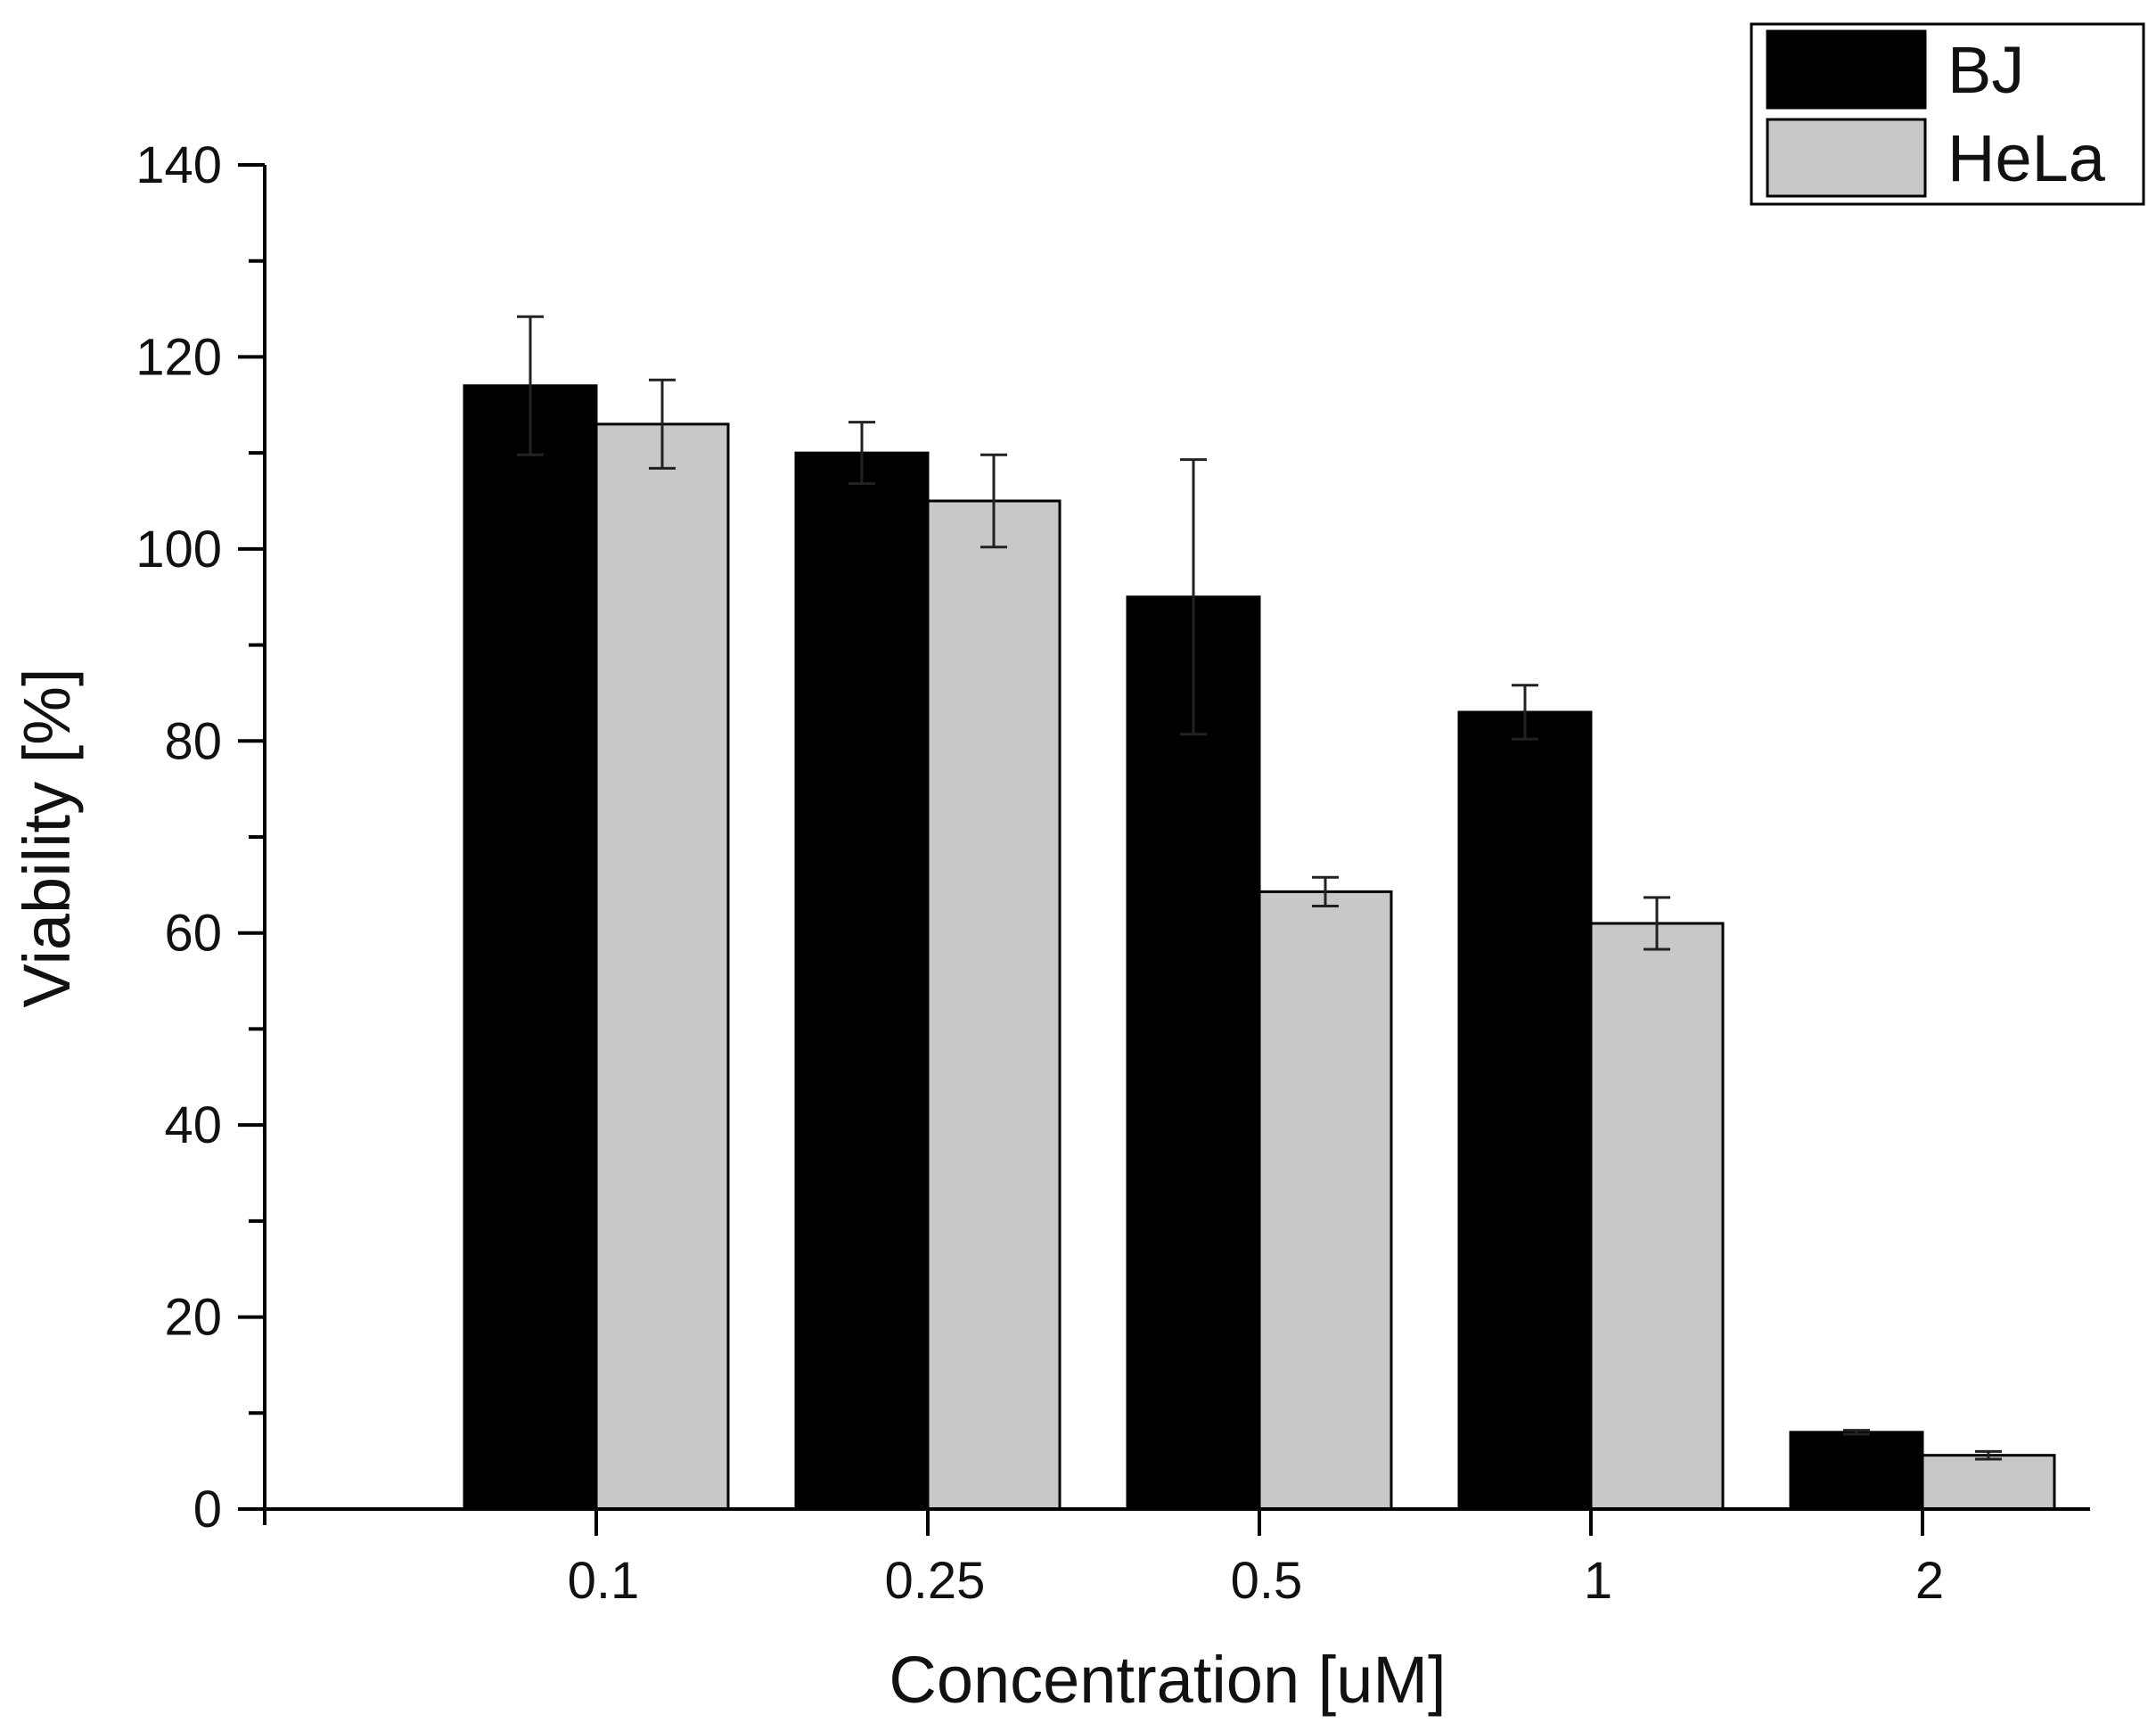  What do you see at coordinates (193, 1318) in the screenshot?
I see `y-tick-label-20: 20` at bounding box center [193, 1318].